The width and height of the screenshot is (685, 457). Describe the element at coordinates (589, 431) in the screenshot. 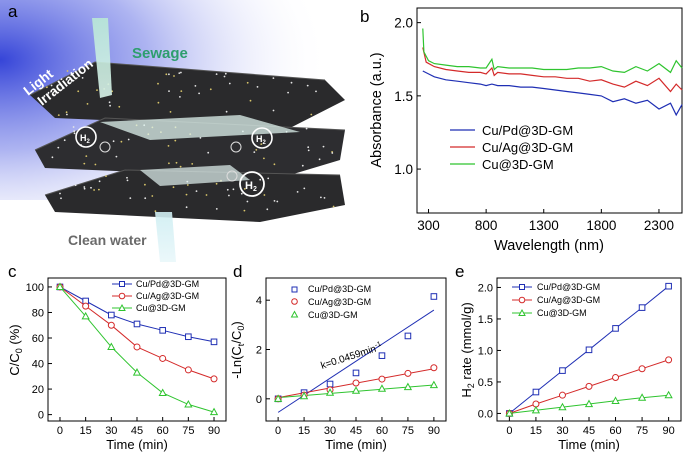

I see `x-tick-label: 45` at that location.